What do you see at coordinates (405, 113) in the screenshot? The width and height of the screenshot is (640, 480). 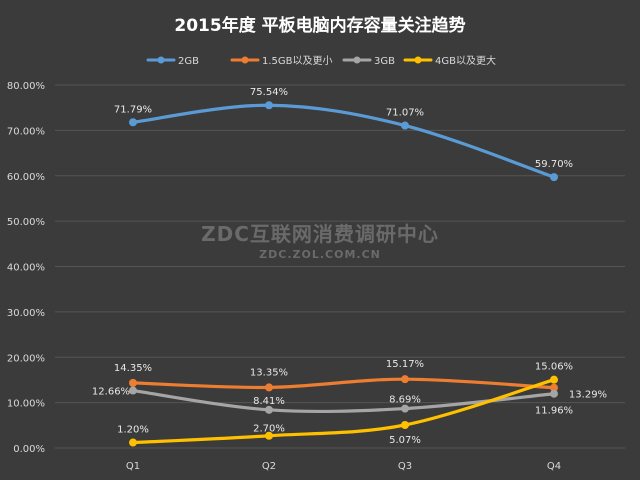 I see `data-label: 71.07%` at bounding box center [405, 113].